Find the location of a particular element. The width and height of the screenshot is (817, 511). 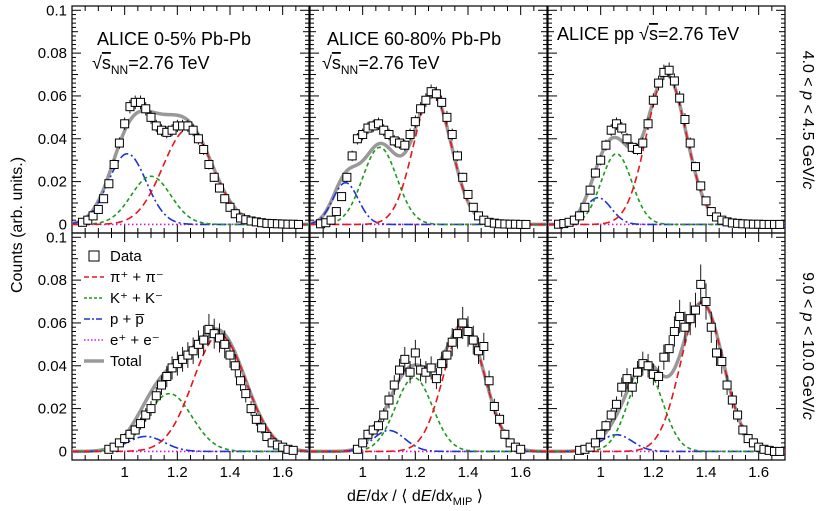

panel-r0-c2 is located at coordinates (666, 119).